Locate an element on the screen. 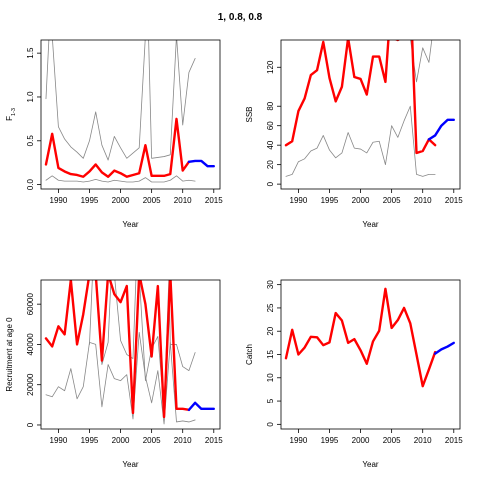  plot-area-catch is located at coordinates (369, 337).